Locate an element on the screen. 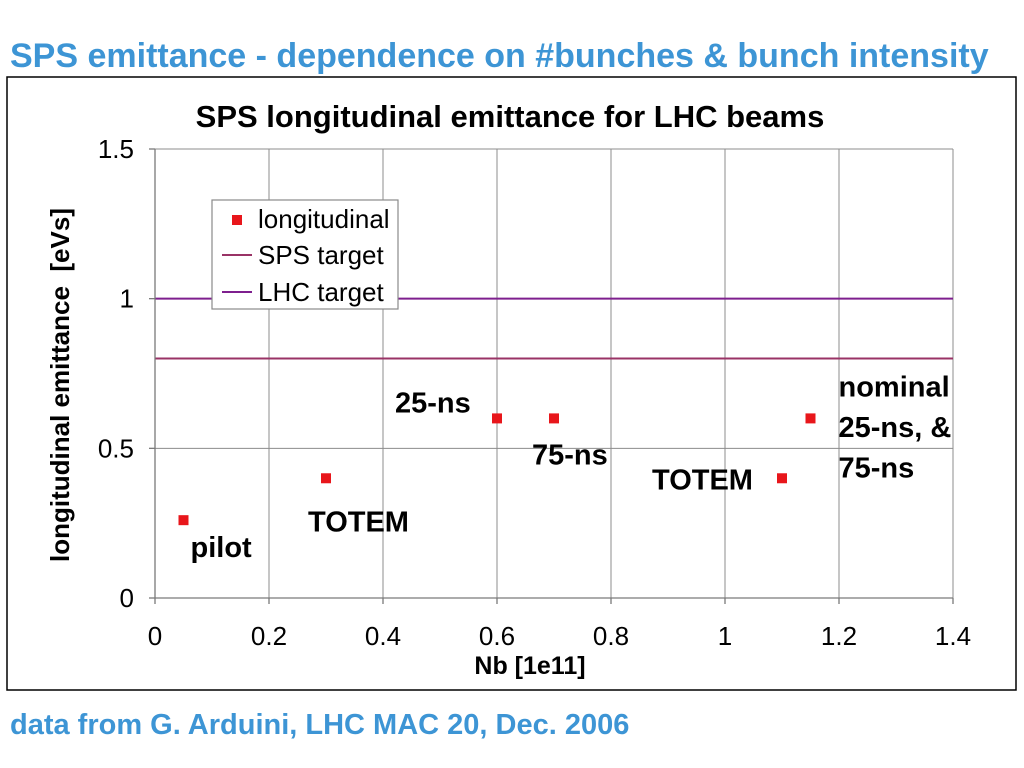 The height and width of the screenshot is (768, 1024). legend: longitudinal SPS target LHC target is located at coordinates (305, 254).